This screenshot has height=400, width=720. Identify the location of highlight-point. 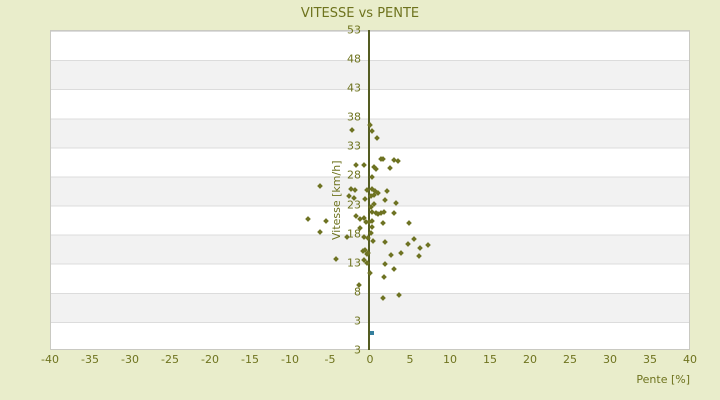
(371, 333).